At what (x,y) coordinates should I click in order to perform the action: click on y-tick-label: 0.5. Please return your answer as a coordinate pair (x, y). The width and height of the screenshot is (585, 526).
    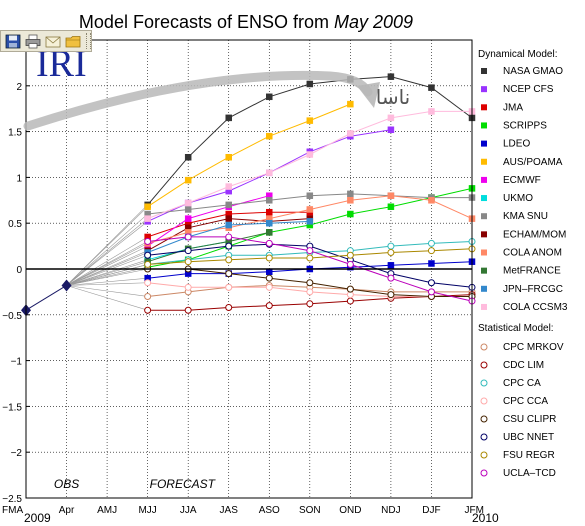
    Looking at the image, I should click on (15, 224).